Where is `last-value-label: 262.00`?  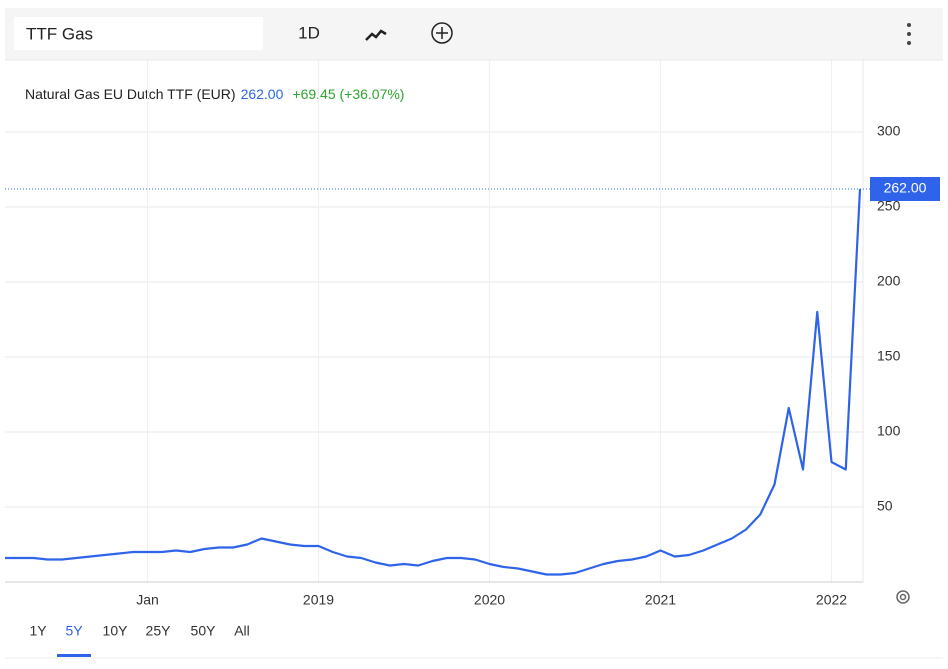 last-value-label: 262.00 is located at coordinates (905, 188).